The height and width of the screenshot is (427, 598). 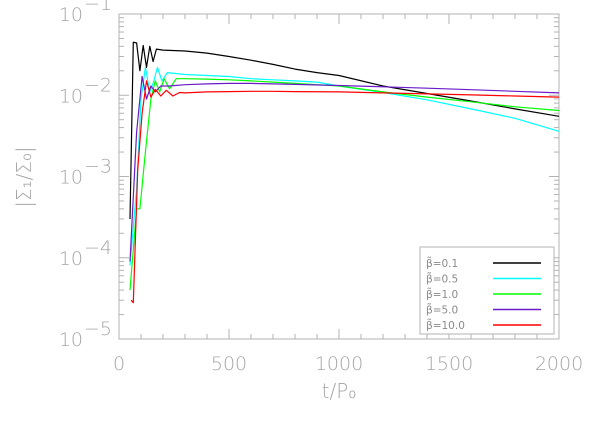 I want to click on y-tick-exponent: −2, so click(x=98, y=85).